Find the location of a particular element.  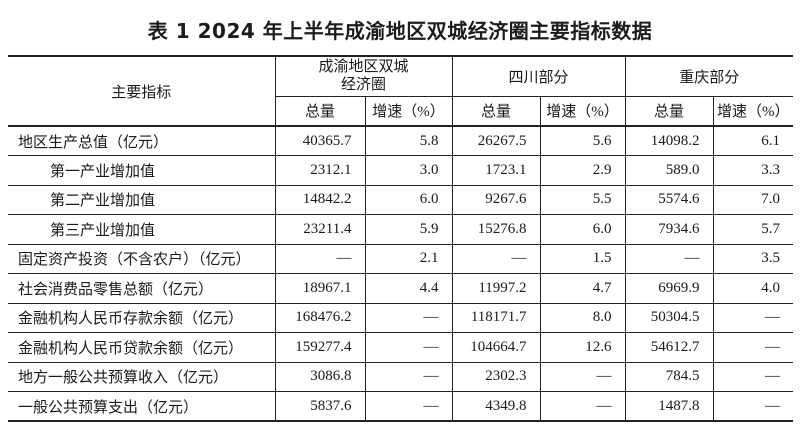

value-cell: 15276.8 is located at coordinates (496, 229).